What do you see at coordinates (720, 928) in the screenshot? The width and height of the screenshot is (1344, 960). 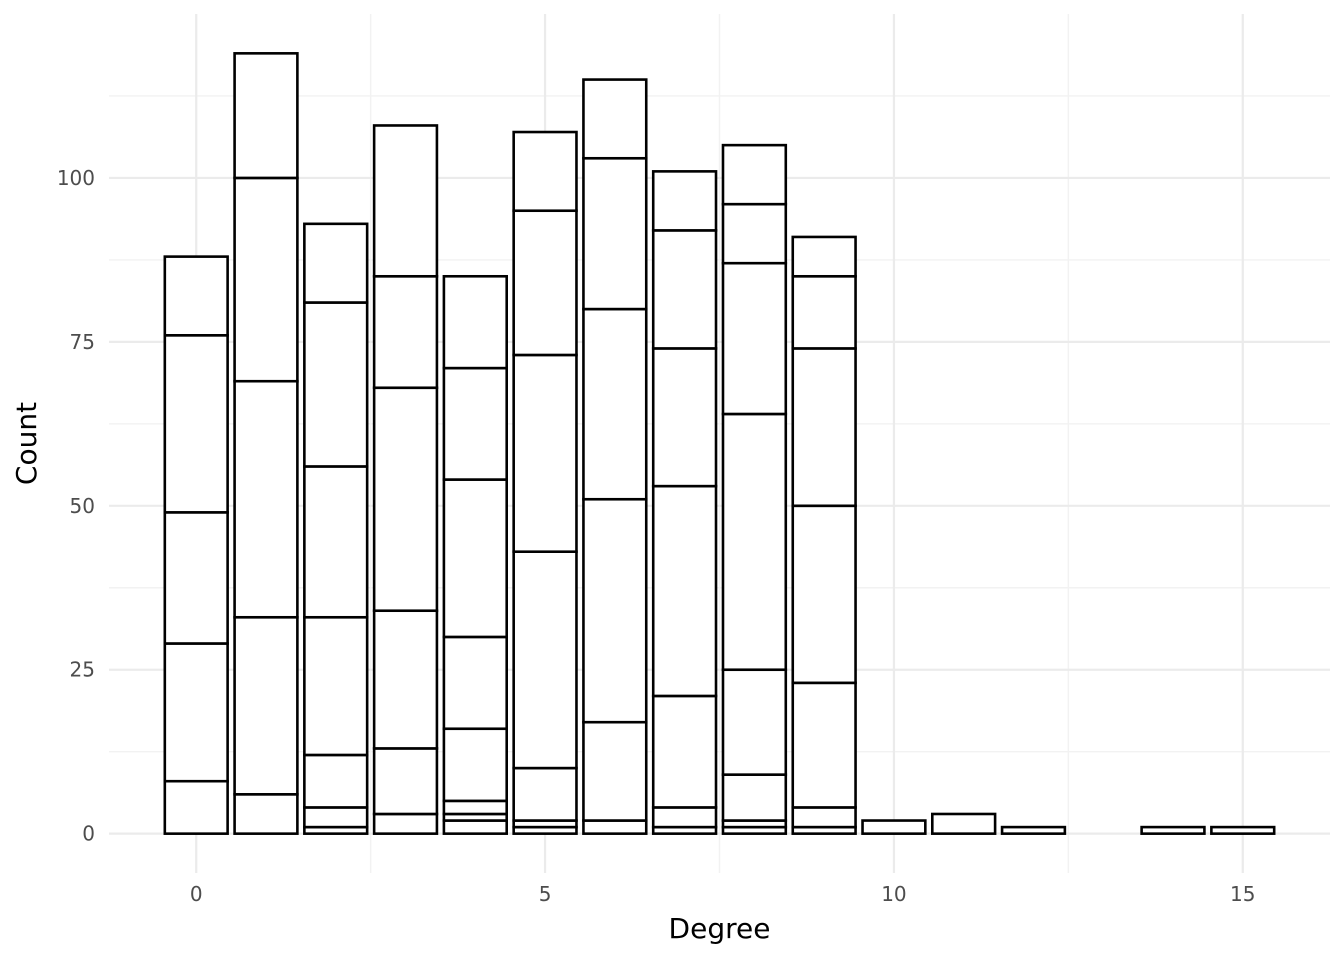 I see `x-axis-title: Degree` at bounding box center [720, 928].